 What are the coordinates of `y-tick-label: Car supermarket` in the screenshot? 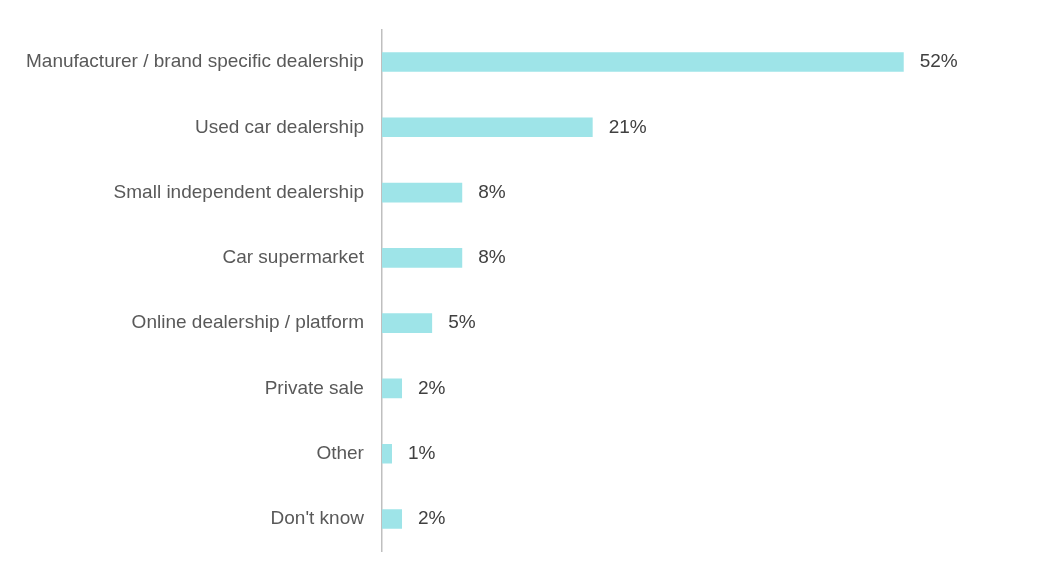 It's located at (293, 257).